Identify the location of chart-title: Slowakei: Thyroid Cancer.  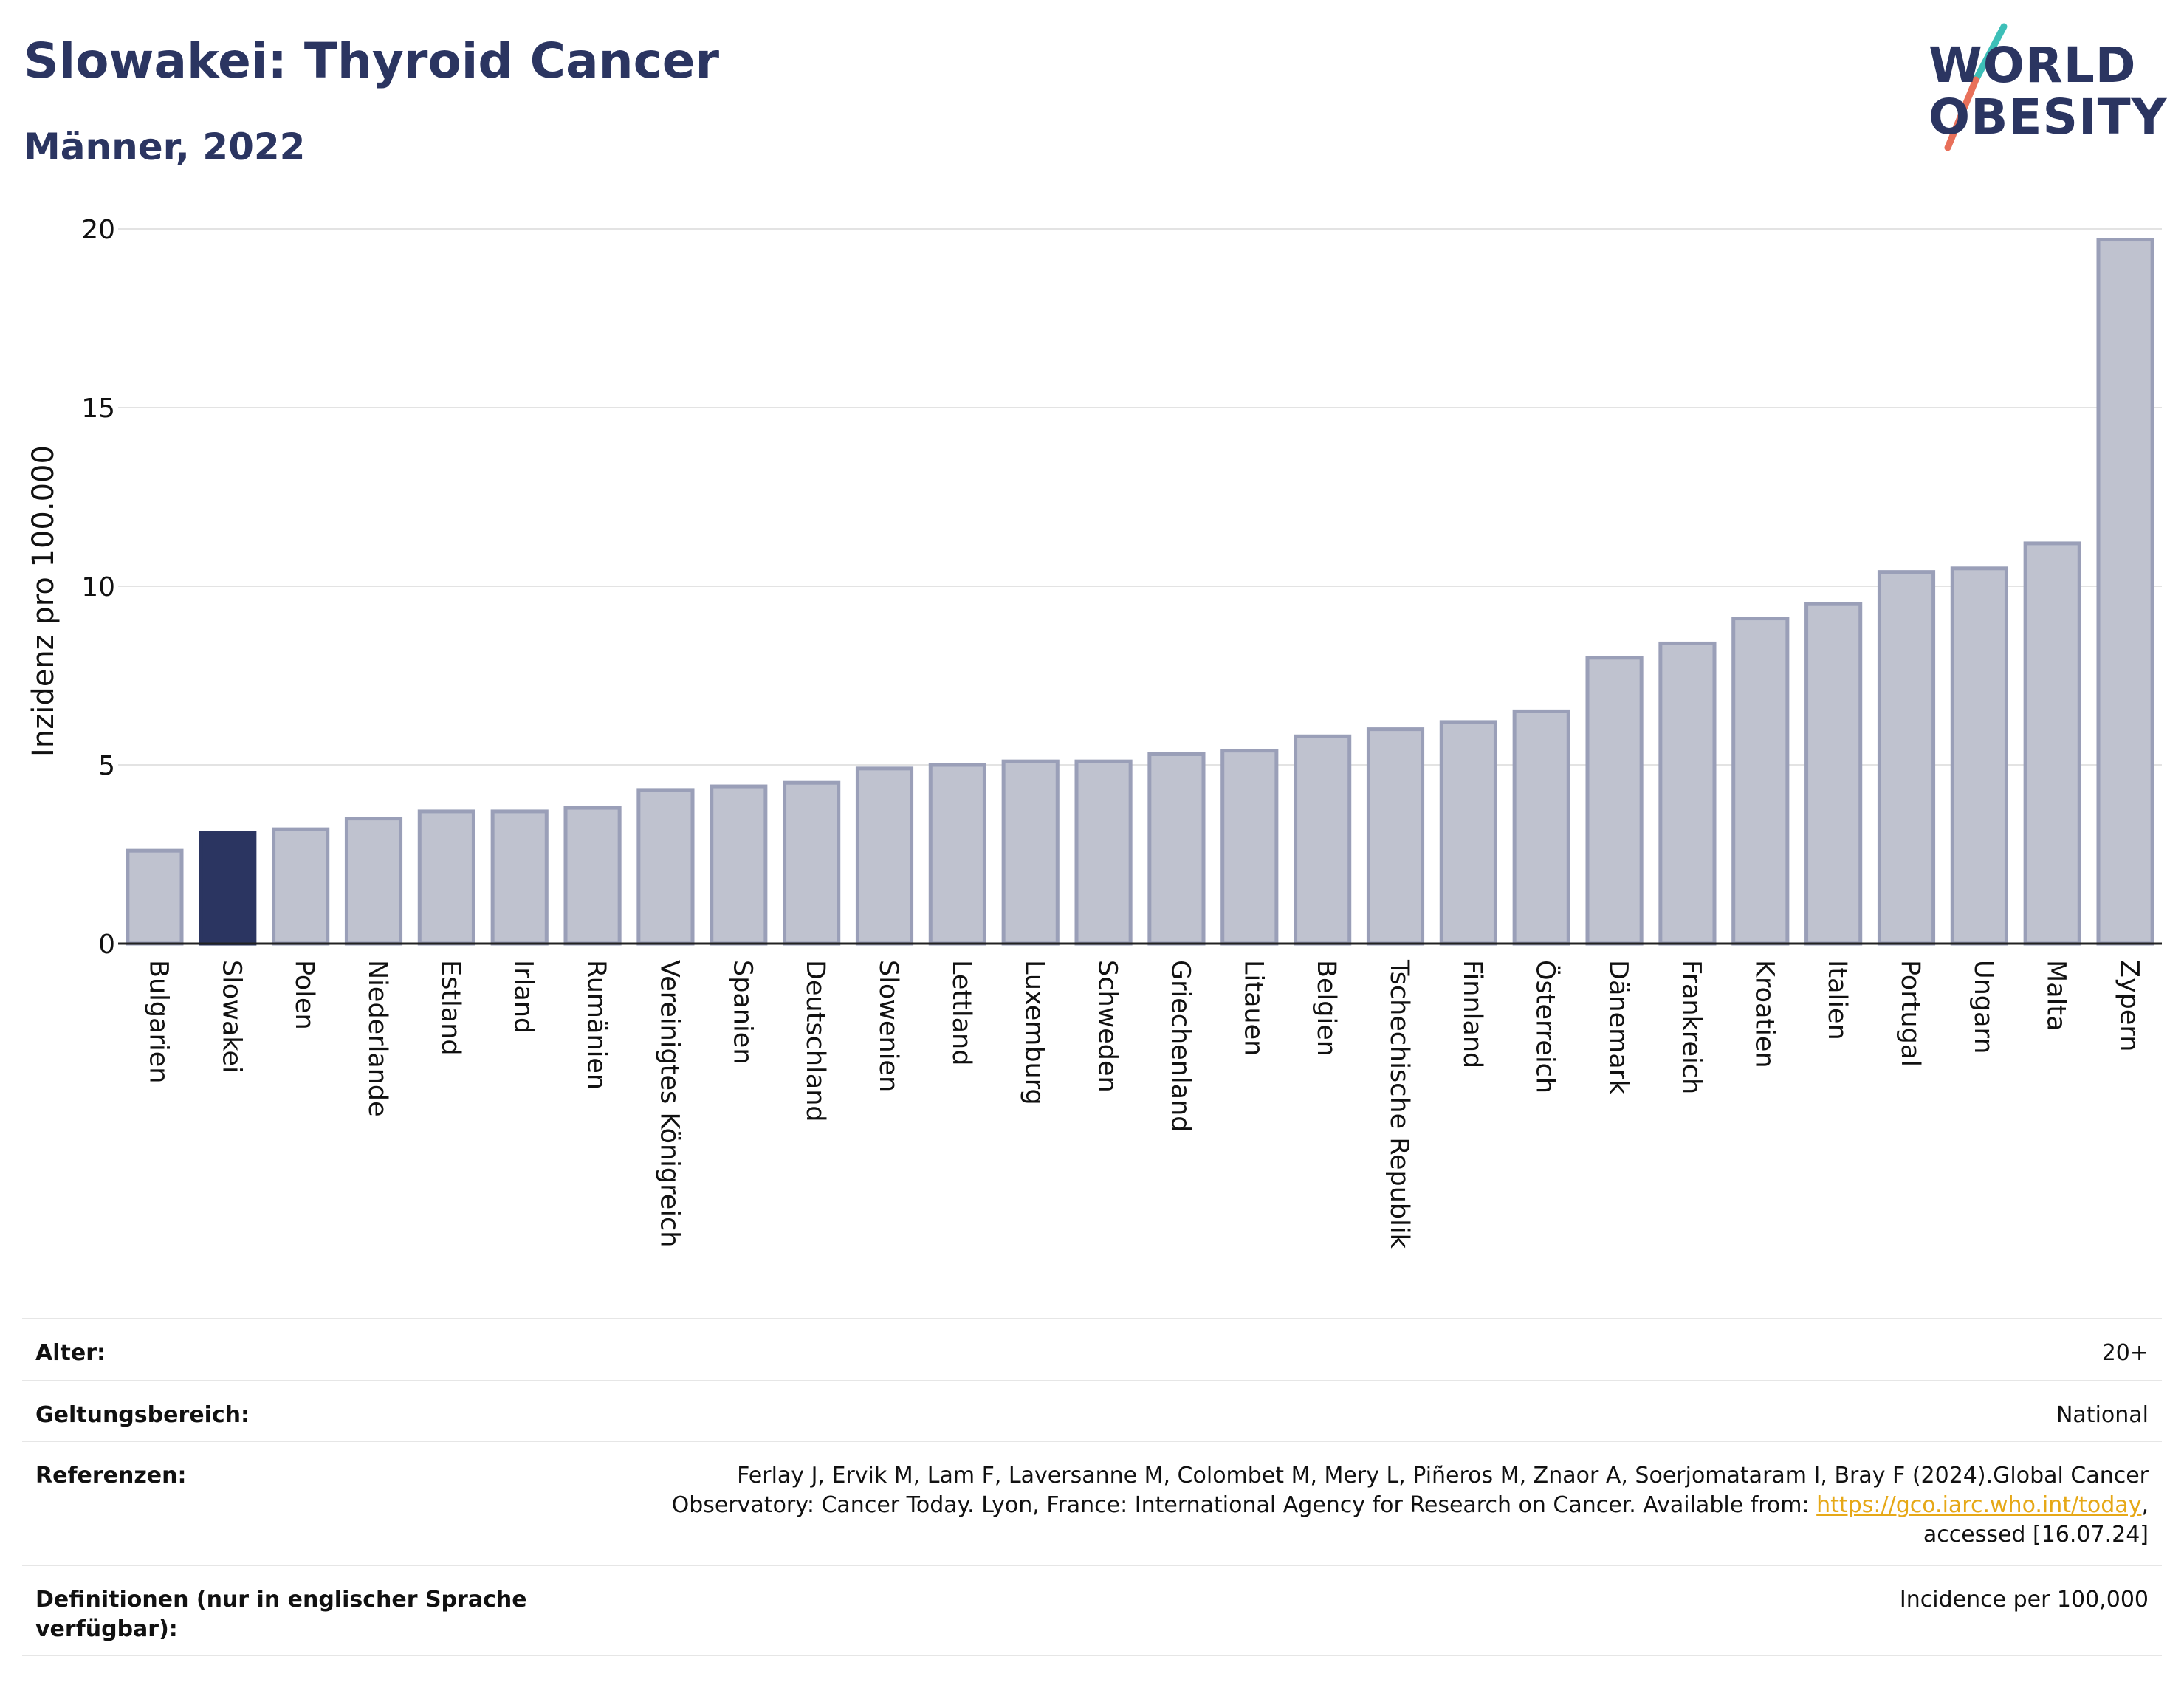
(372, 61).